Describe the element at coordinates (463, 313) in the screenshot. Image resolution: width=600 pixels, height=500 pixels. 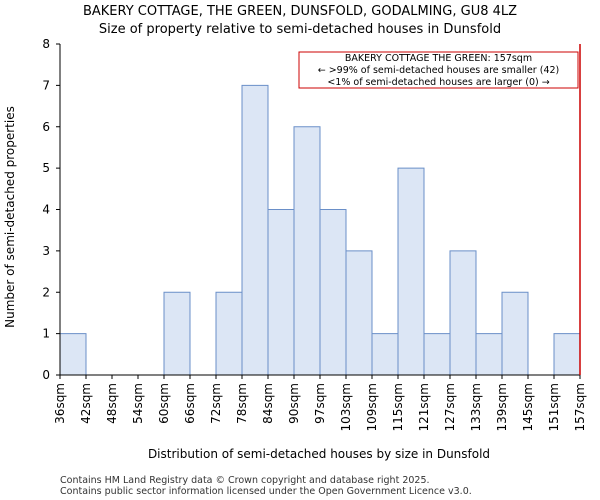
I see `bar-127sqm` at that location.